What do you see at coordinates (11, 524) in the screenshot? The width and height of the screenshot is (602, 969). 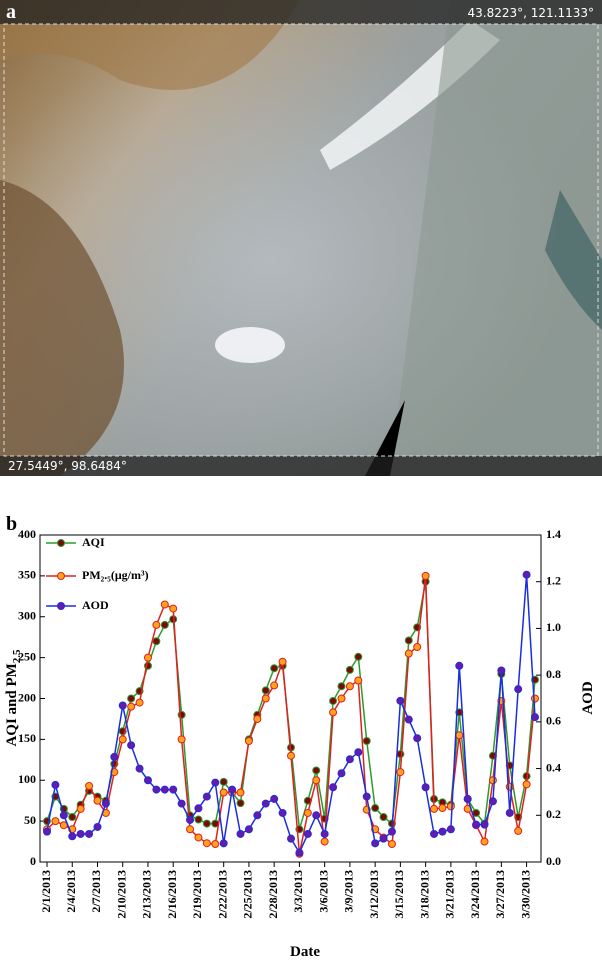 I see `panel-label: b` at bounding box center [11, 524].